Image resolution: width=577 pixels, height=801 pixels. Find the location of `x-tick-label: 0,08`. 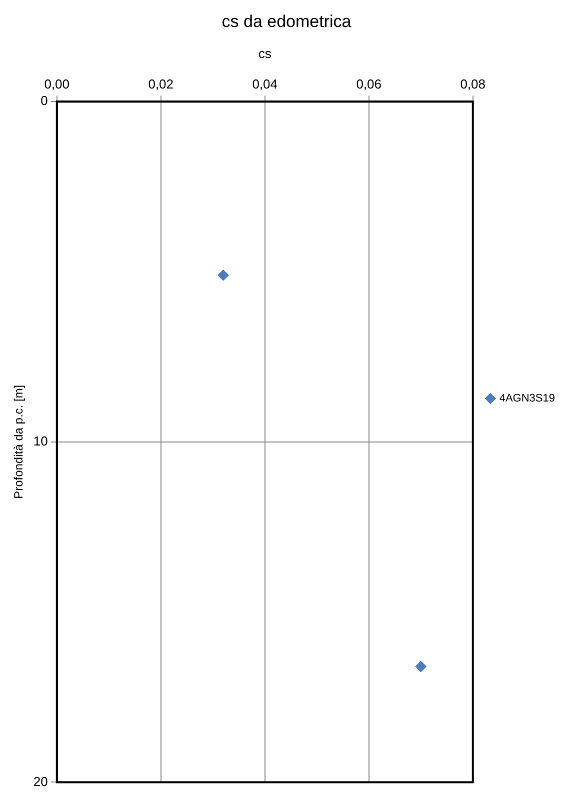

x-tick-label: 0,08 is located at coordinates (473, 84).